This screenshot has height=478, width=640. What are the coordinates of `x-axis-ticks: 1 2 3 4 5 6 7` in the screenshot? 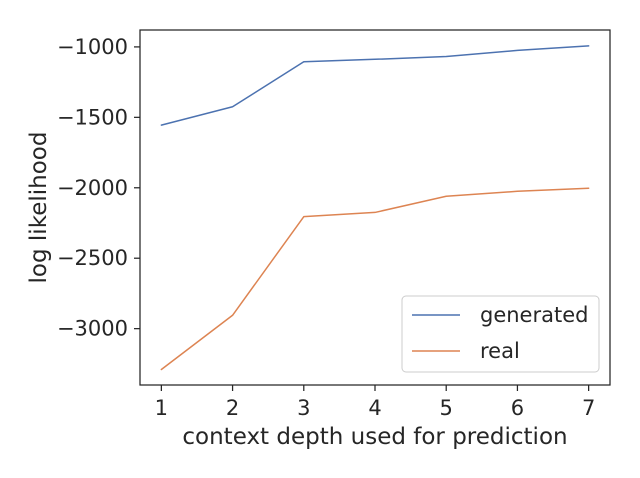 It's located at (375, 402).